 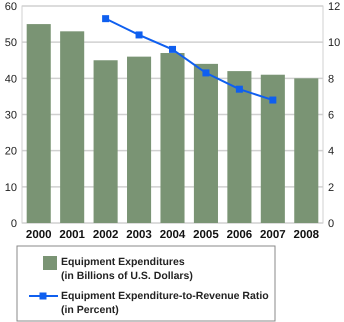 I want to click on y-tick-label: 0, so click(x=13, y=224).